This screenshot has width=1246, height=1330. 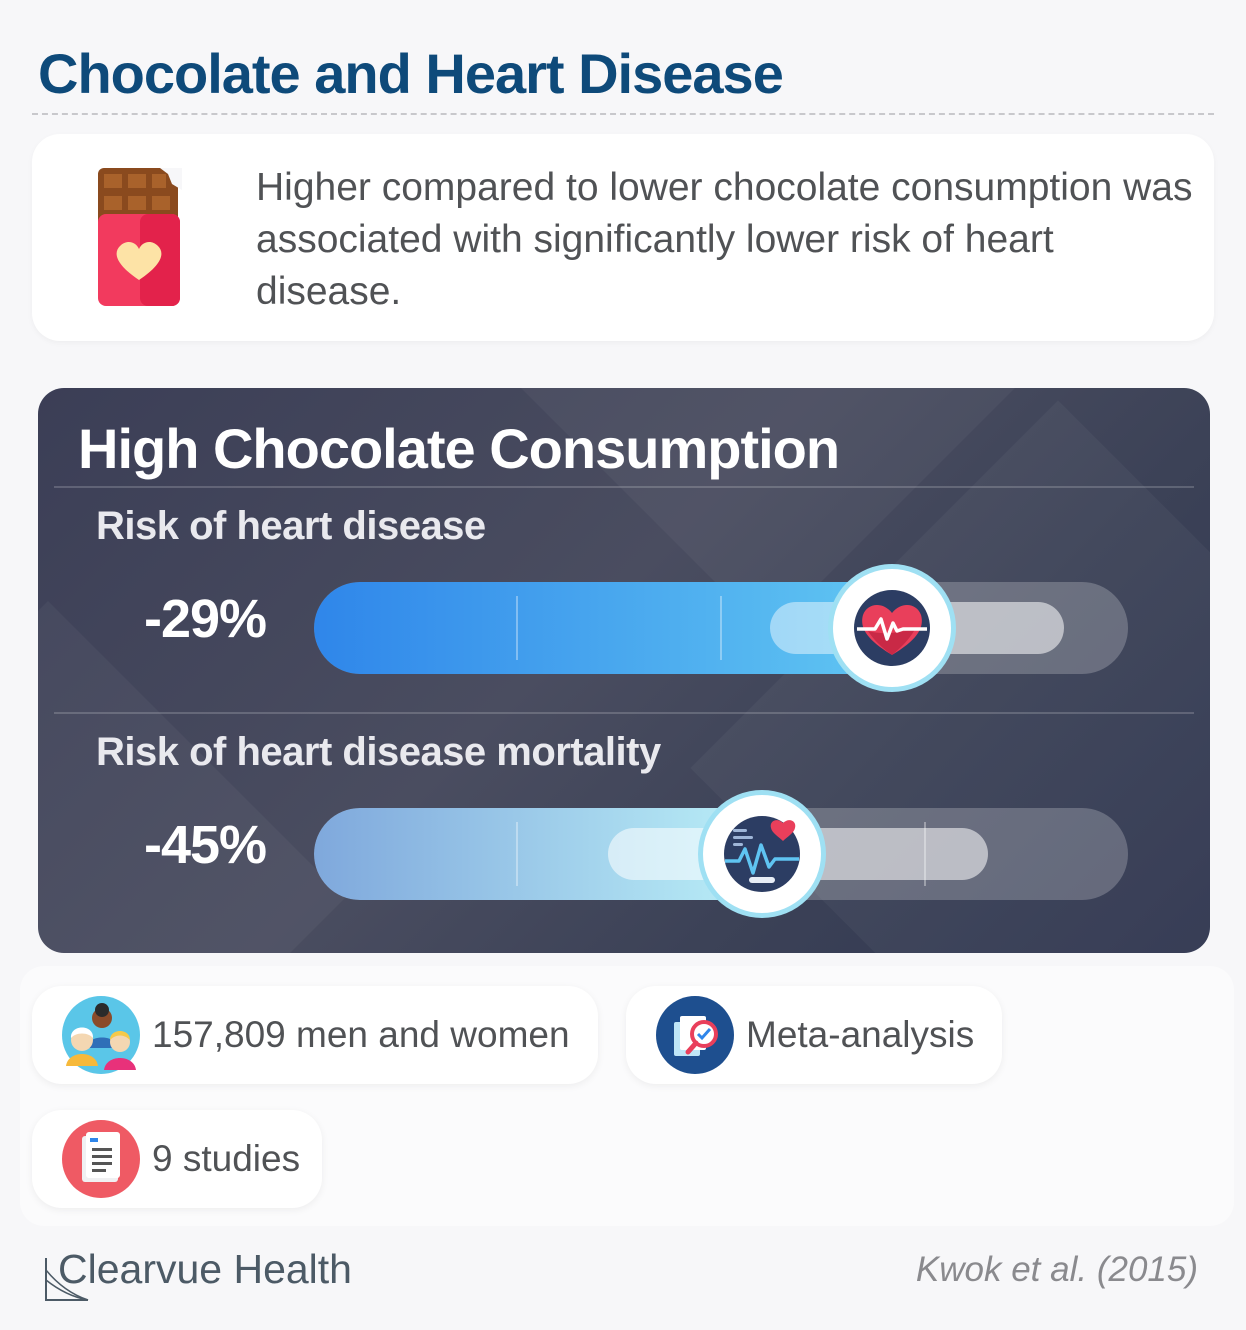 I want to click on heart-monitor-icon, so click(x=762, y=854).